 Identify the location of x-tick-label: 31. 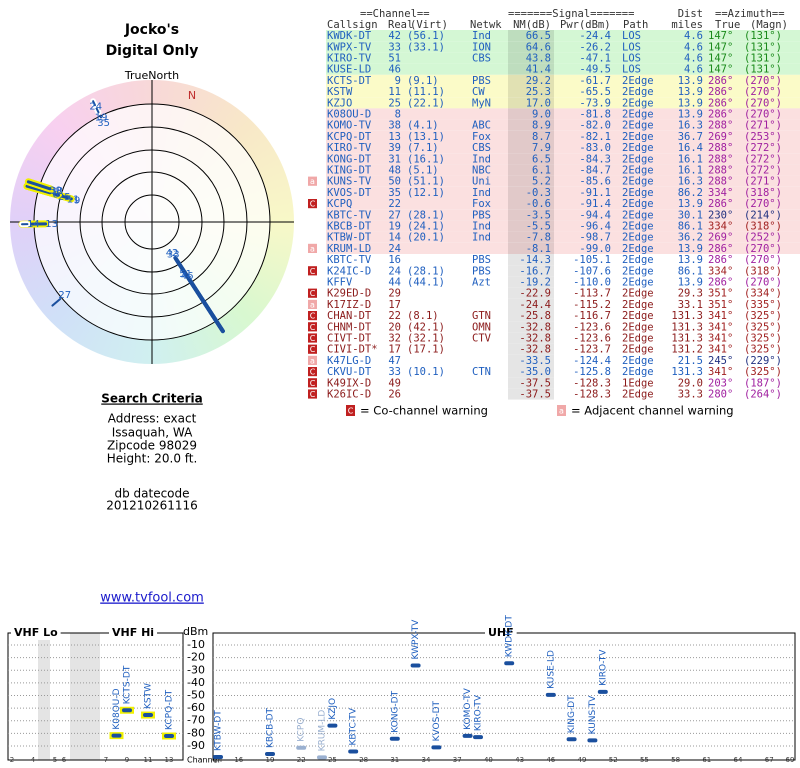
(394, 760).